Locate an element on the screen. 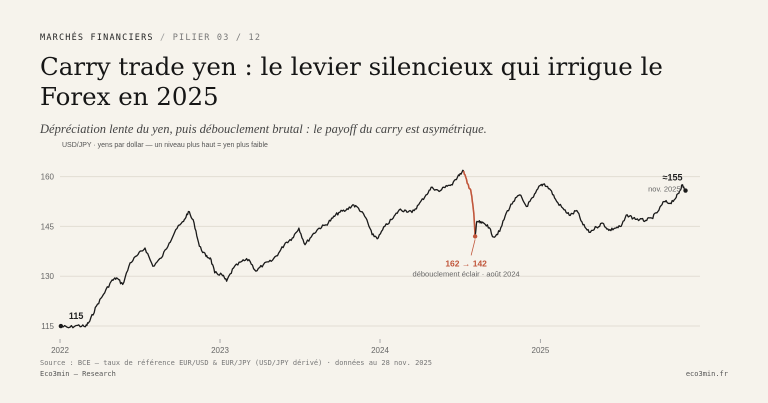  kicker: MARCHÉS FINANCIERS / PILIER 03 / 12 is located at coordinates (150, 38).